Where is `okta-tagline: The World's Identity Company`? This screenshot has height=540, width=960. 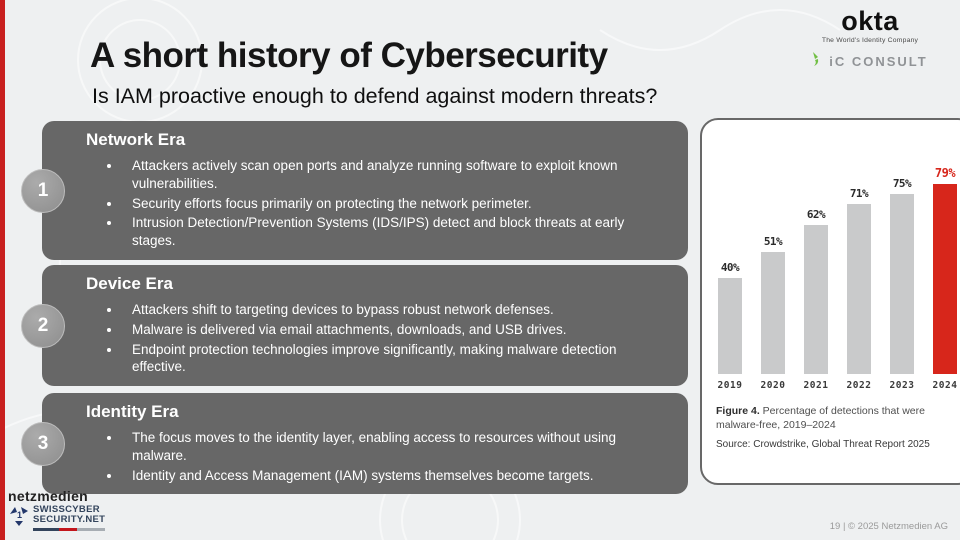
okta-tagline: The World's Identity Company is located at coordinates (870, 40).